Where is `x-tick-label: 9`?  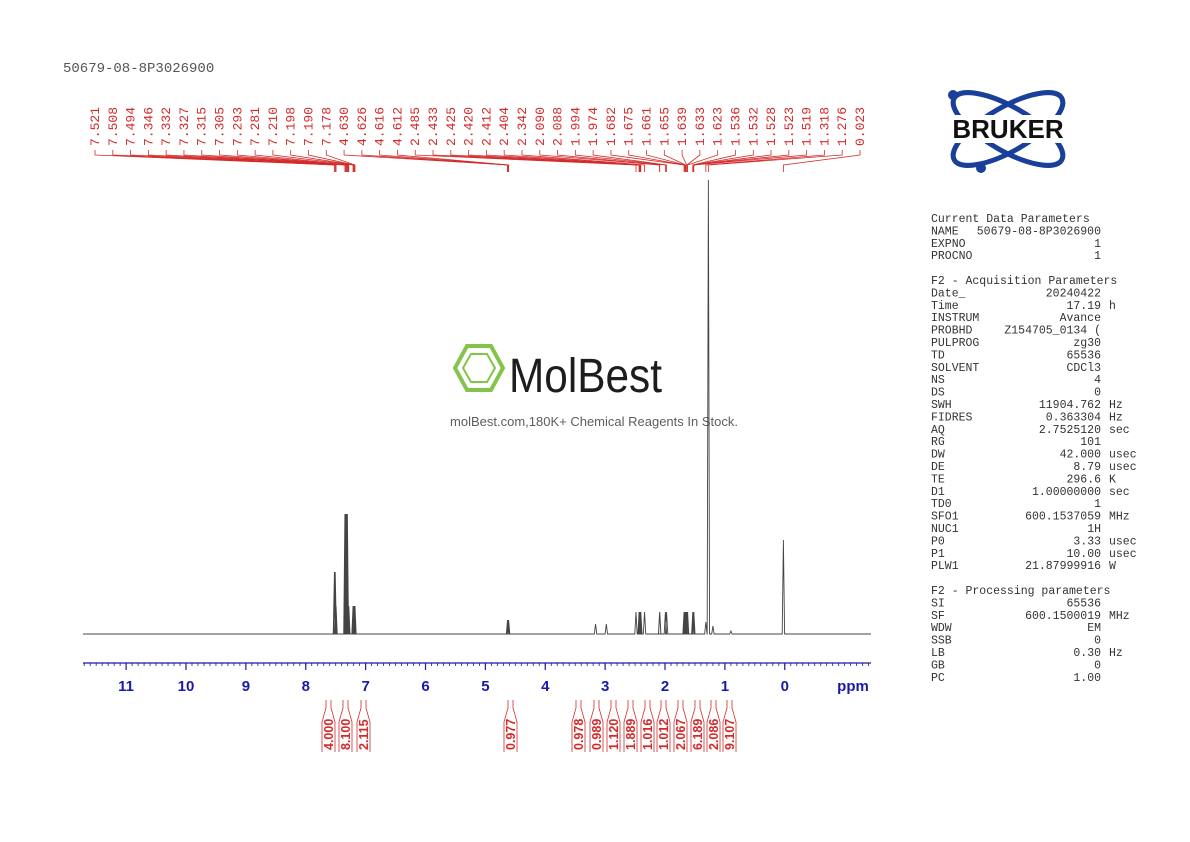 x-tick-label: 9 is located at coordinates (246, 686).